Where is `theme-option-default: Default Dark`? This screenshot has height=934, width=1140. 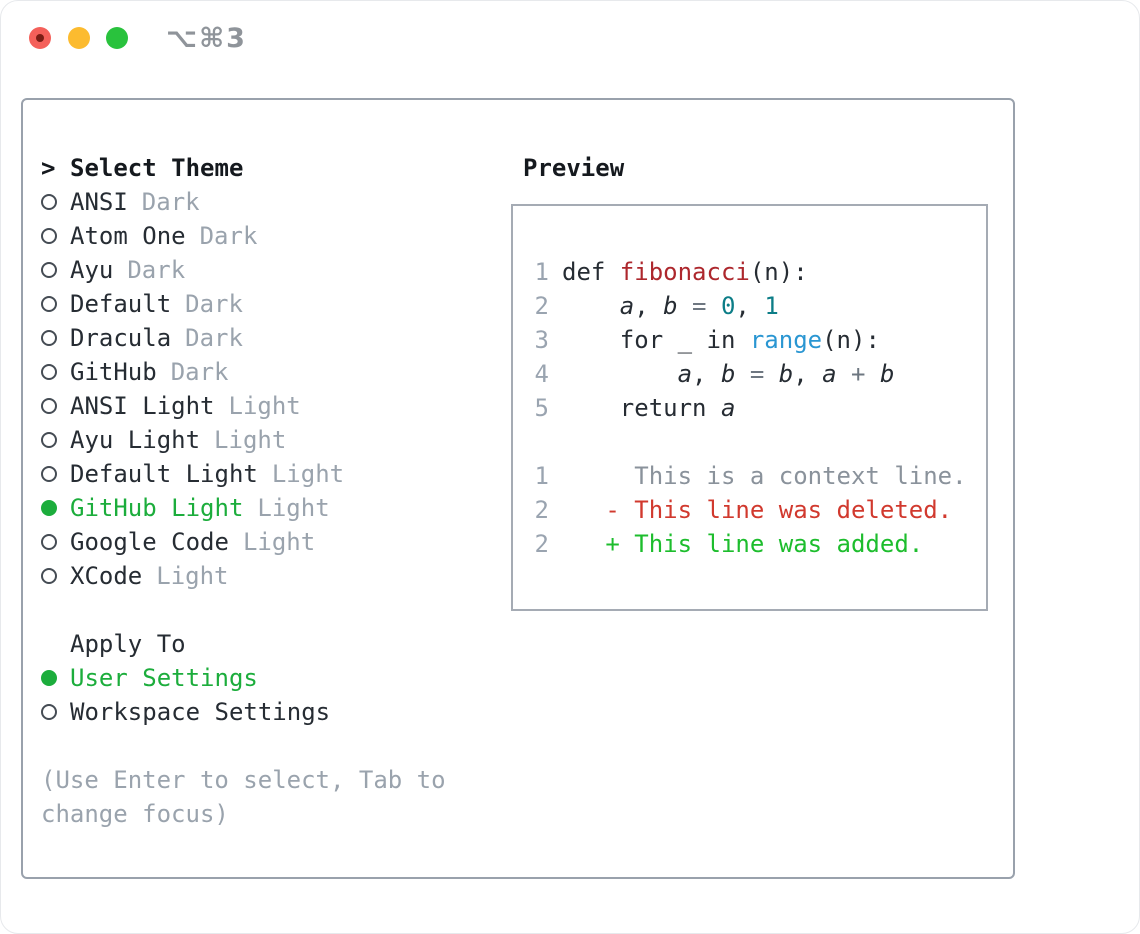
theme-option-default: Default Dark is located at coordinates (267, 304).